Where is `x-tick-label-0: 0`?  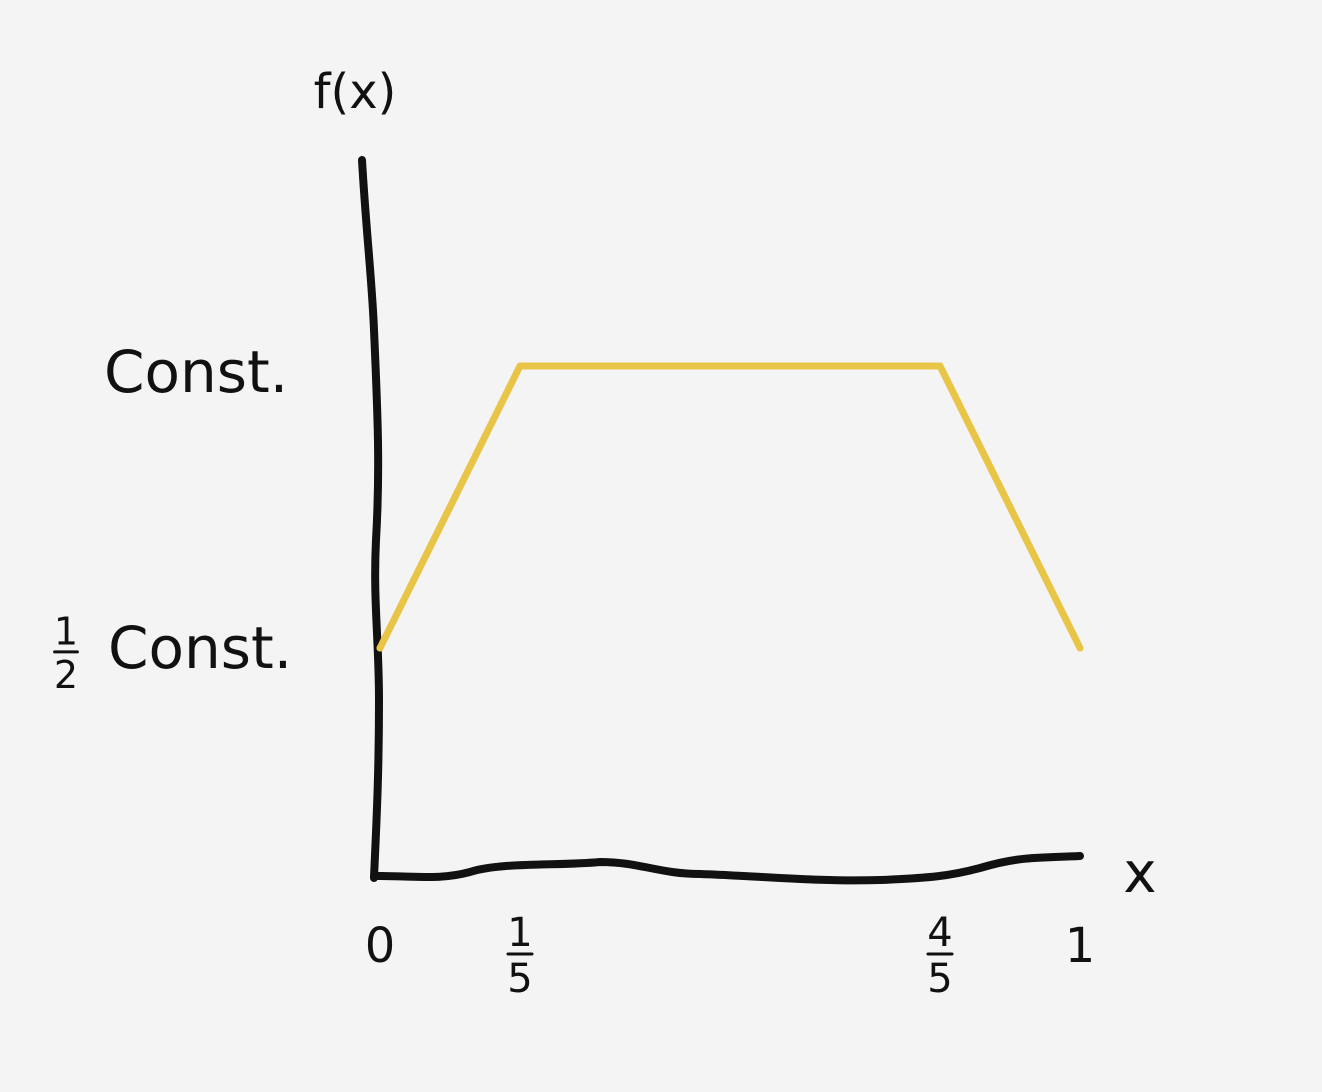 x-tick-label-0: 0 is located at coordinates (380, 946).